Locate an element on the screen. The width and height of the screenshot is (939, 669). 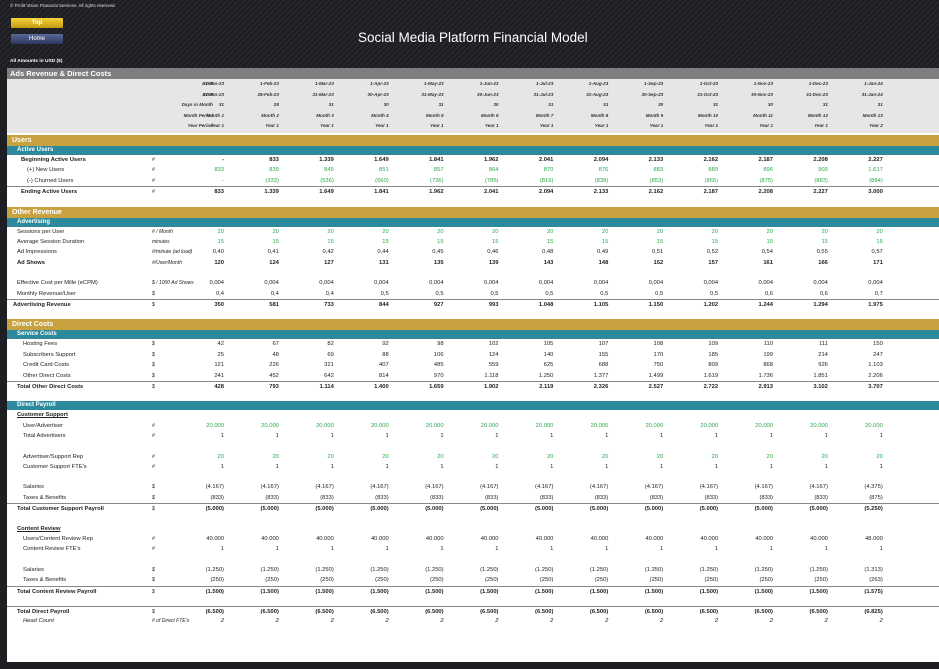
table-cell: 98 is located at coordinates (440, 344).